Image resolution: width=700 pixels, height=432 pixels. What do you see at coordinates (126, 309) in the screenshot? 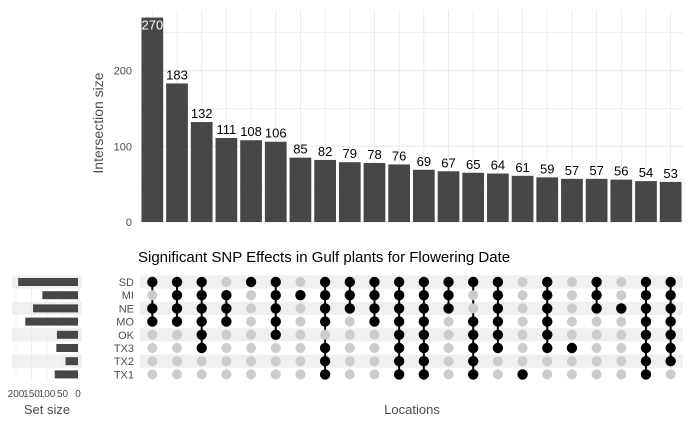
I see `set-label: NE` at bounding box center [126, 309].